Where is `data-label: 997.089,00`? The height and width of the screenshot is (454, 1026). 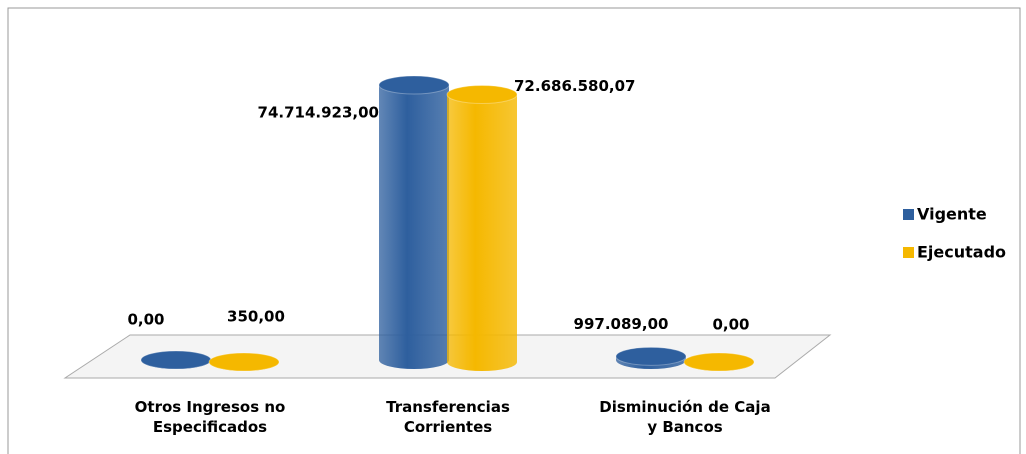 data-label: 997.089,00 is located at coordinates (621, 324).